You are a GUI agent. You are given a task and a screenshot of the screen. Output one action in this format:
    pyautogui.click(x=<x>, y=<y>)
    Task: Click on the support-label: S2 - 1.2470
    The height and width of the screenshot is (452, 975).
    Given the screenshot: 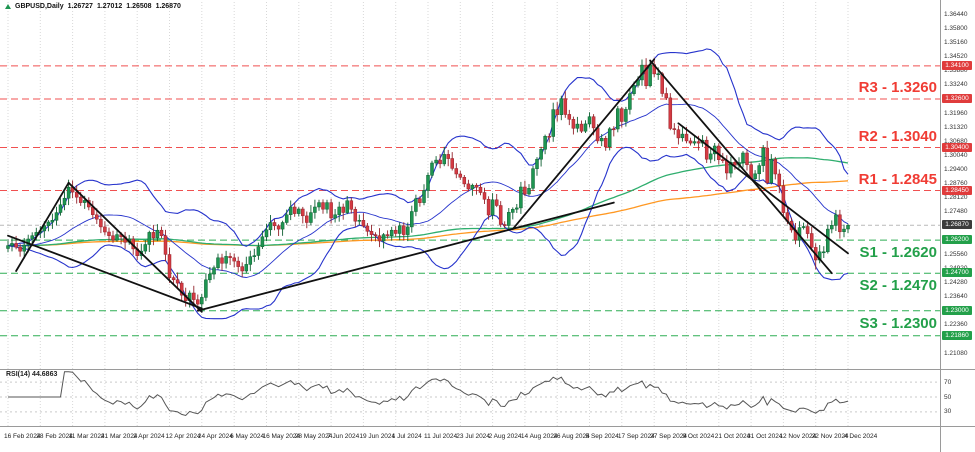 What is the action you would take?
    pyautogui.click(x=898, y=286)
    